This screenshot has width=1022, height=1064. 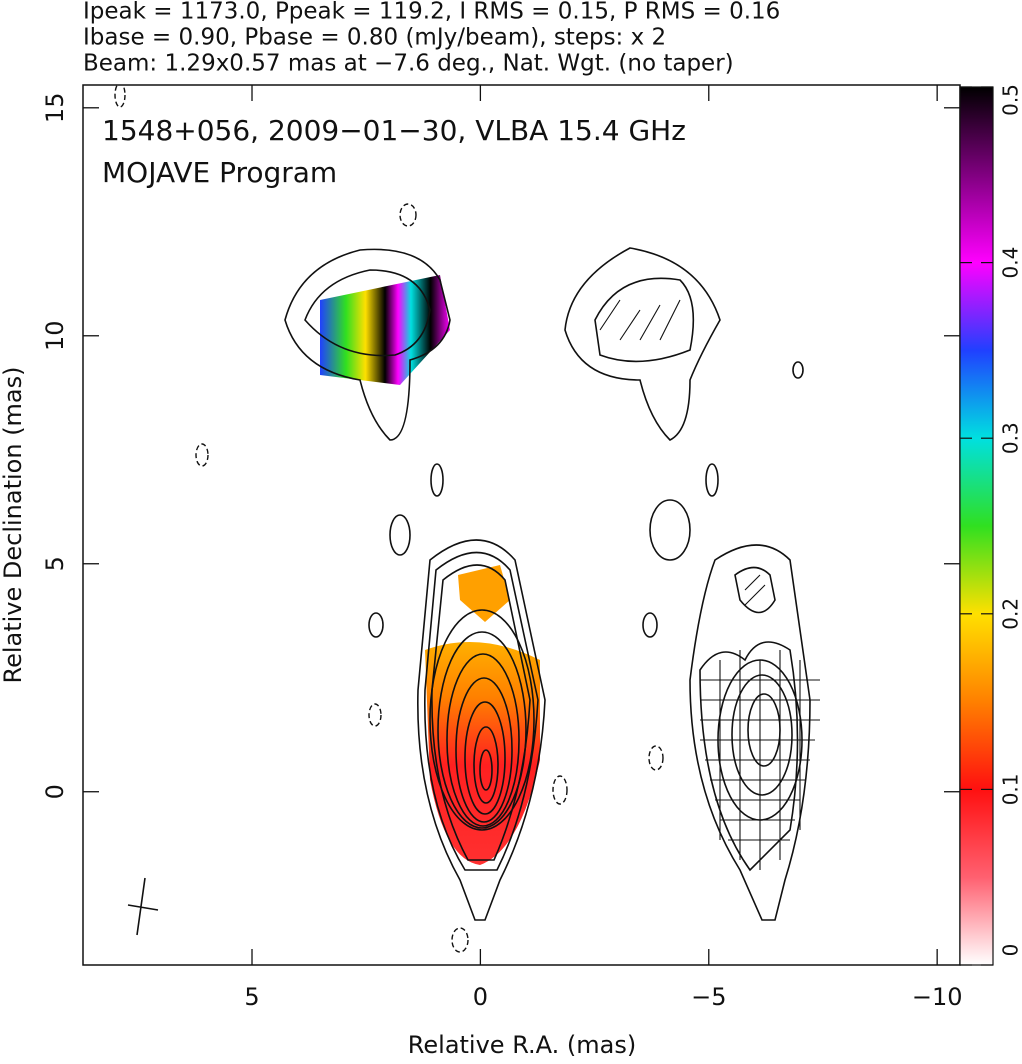 What do you see at coordinates (708, 997) in the screenshot?
I see `x-tick-label: −5` at bounding box center [708, 997].